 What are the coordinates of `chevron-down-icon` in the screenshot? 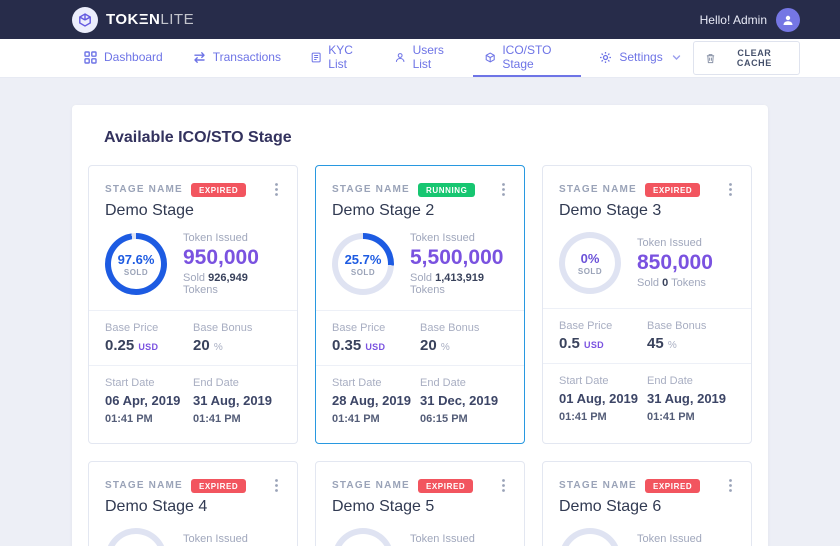 It's located at (676, 57).